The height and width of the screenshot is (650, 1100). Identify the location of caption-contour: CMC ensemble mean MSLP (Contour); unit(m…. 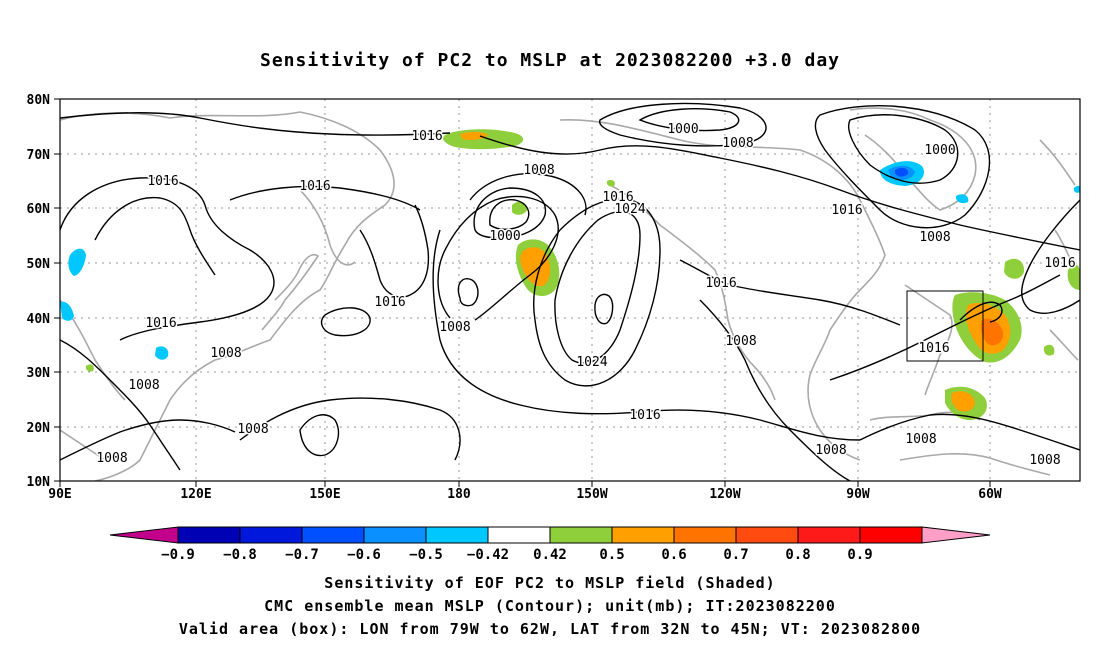
(550, 606).